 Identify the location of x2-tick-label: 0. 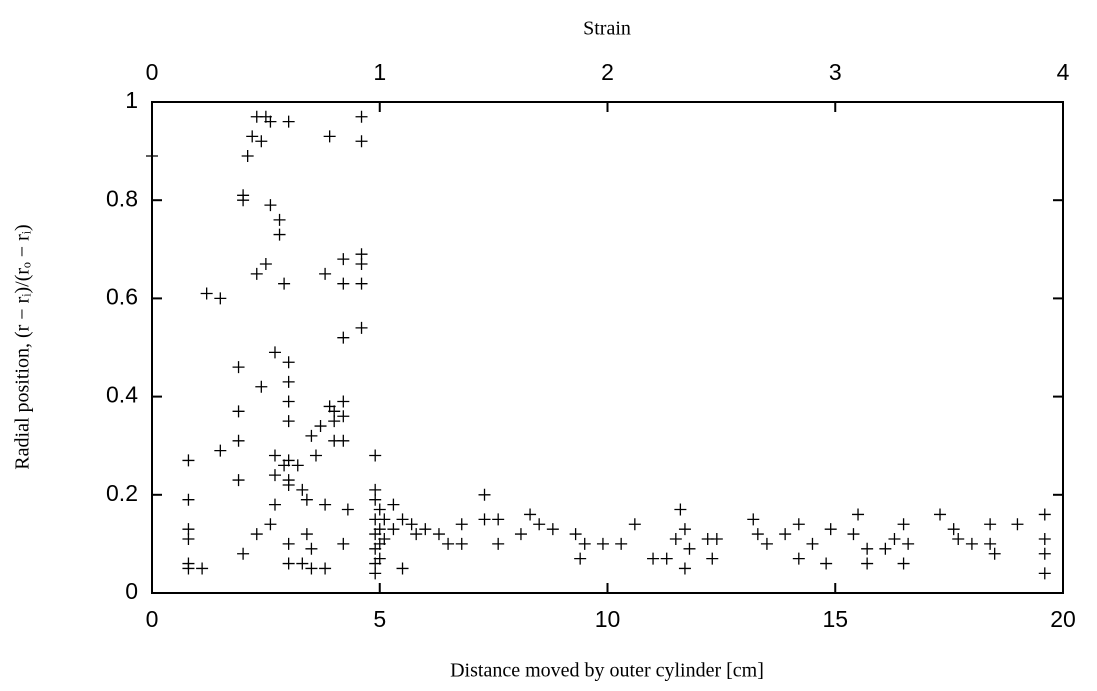
(152, 72).